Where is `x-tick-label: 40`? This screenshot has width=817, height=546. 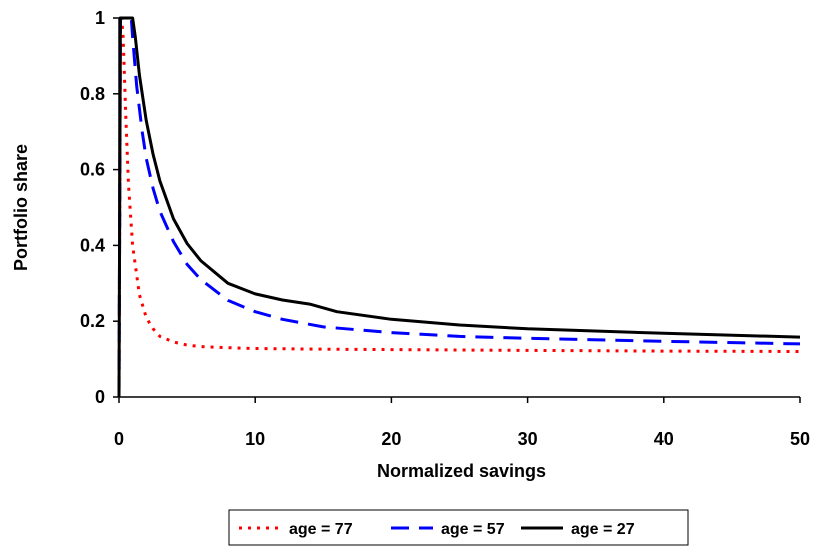
x-tick-label: 40 is located at coordinates (664, 439).